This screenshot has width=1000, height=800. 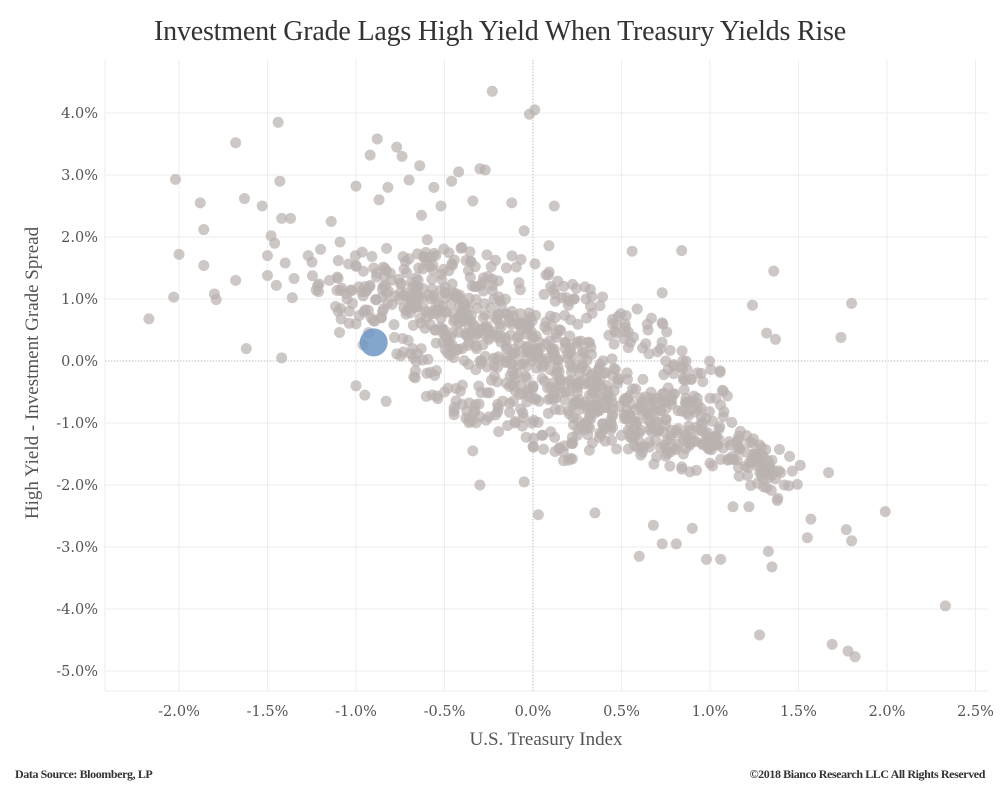 What do you see at coordinates (798, 712) in the screenshot?
I see `x-tick-label: 1.5%` at bounding box center [798, 712].